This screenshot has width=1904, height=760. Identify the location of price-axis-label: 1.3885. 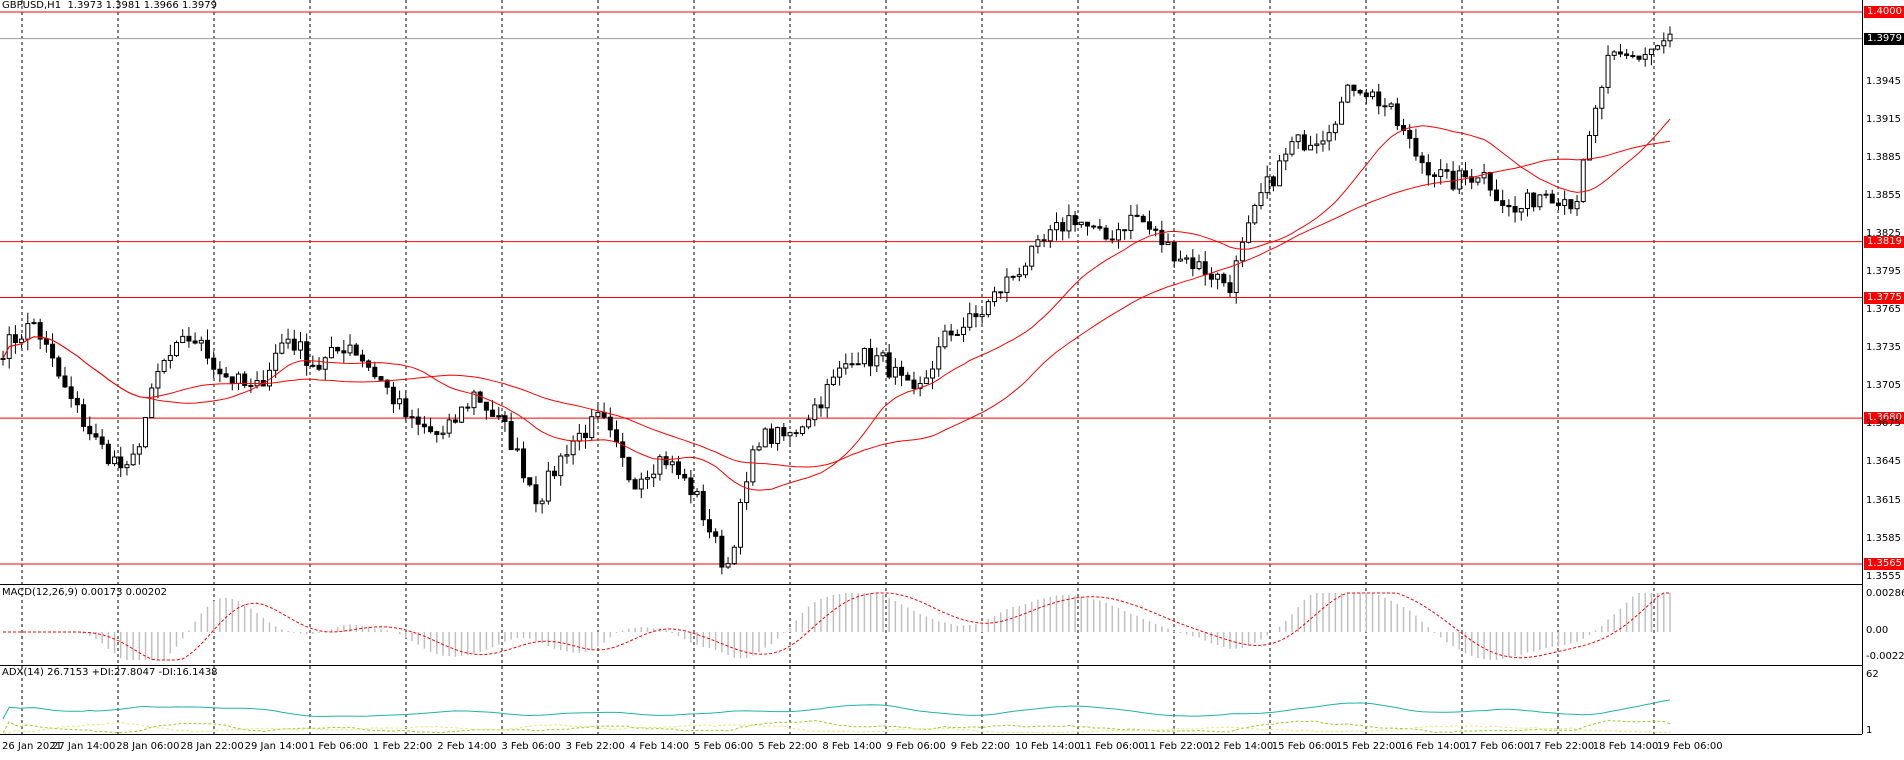
(1883, 157).